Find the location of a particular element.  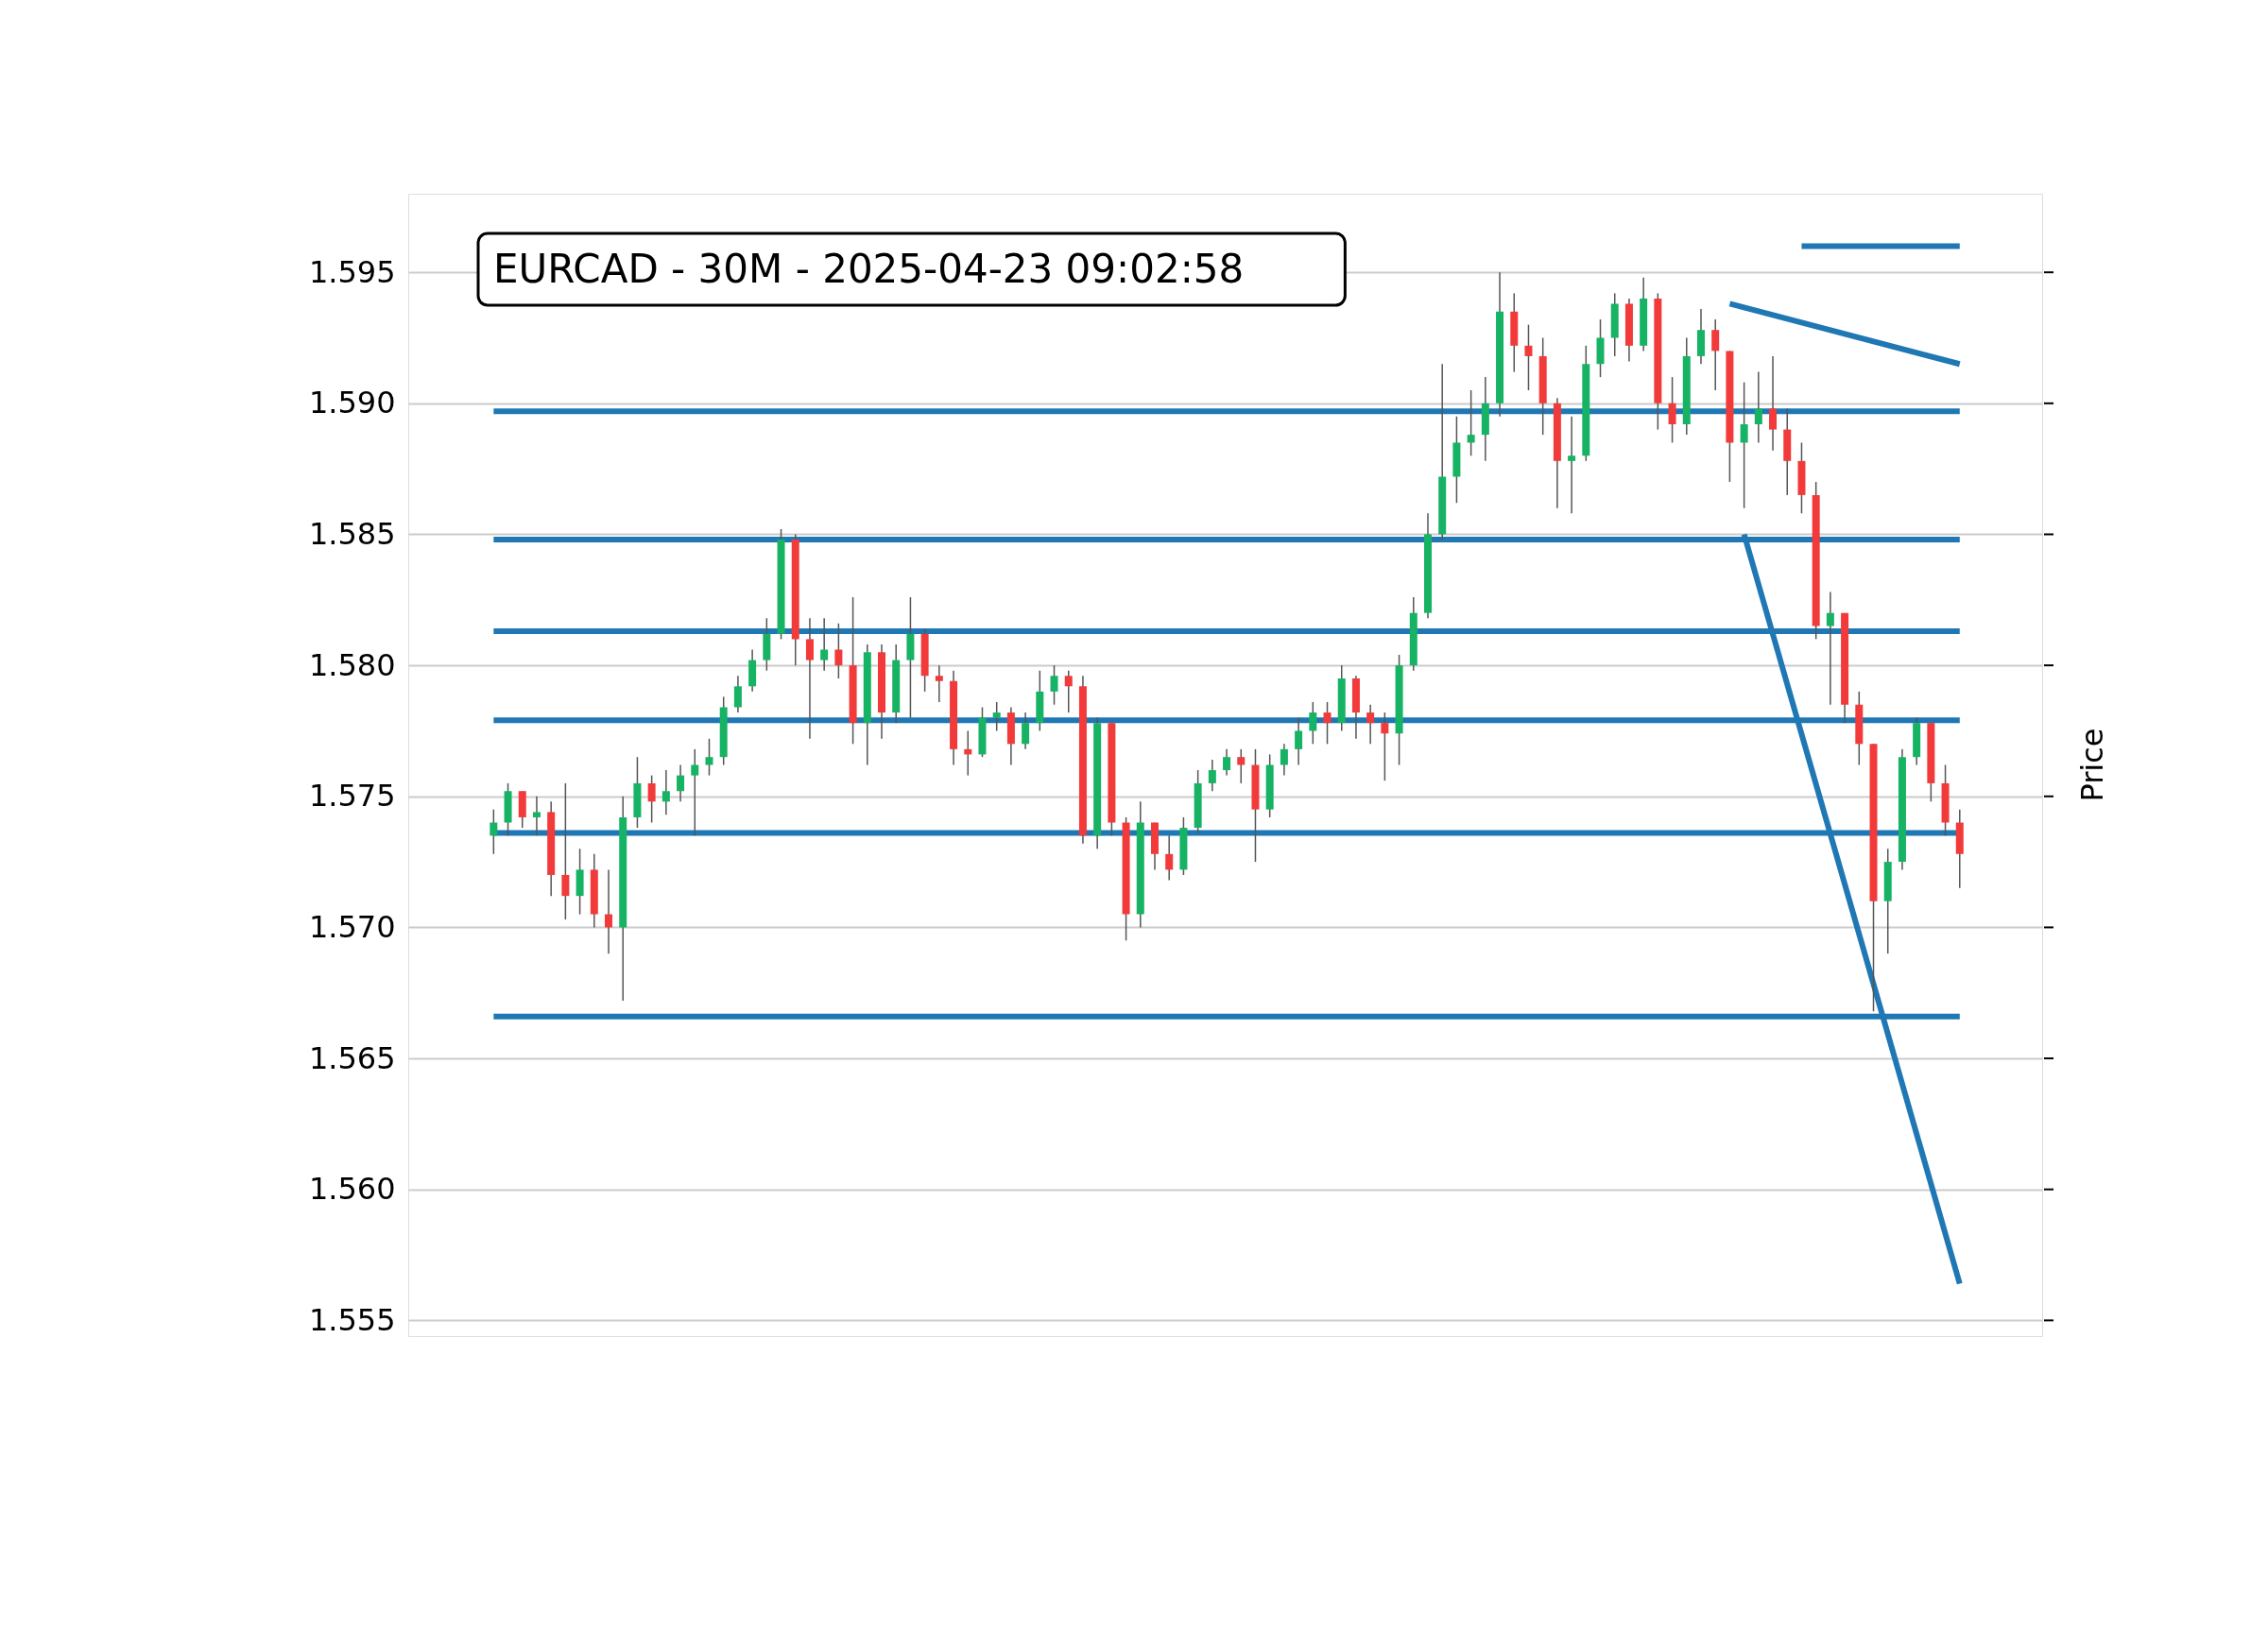

y-tick-label: 1.570 is located at coordinates (352, 927).